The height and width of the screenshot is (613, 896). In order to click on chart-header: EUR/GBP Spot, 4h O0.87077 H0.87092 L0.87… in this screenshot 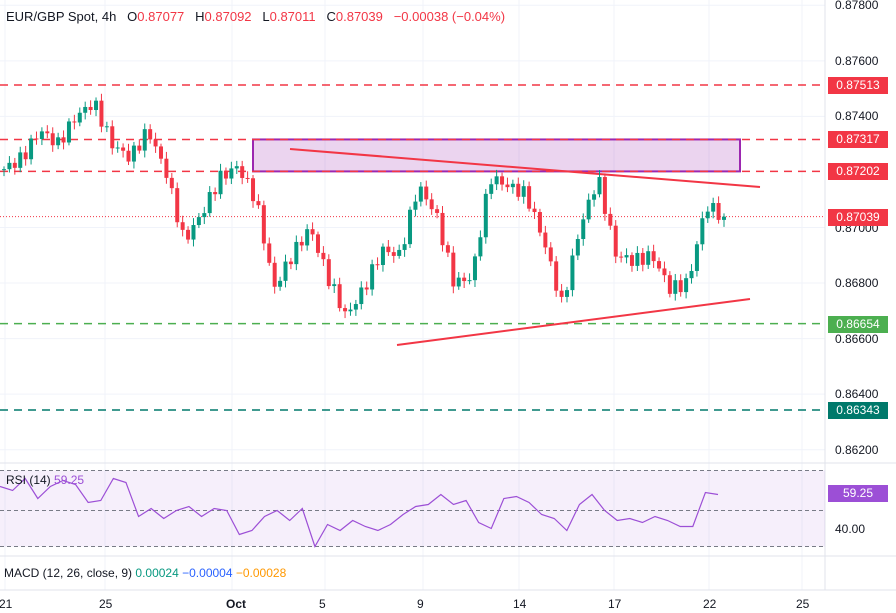, I will do `click(256, 16)`.